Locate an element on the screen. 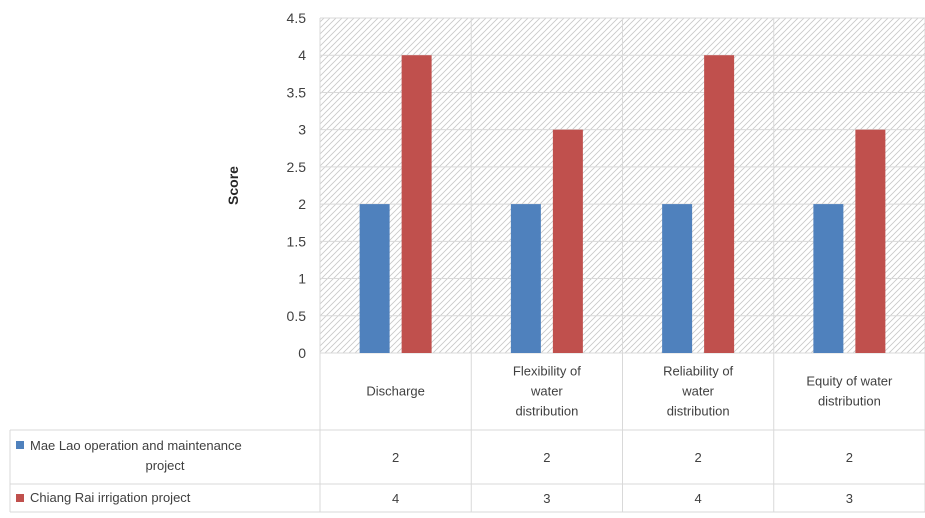 The width and height of the screenshot is (925, 518). y-tick-label: 1 is located at coordinates (302, 279).